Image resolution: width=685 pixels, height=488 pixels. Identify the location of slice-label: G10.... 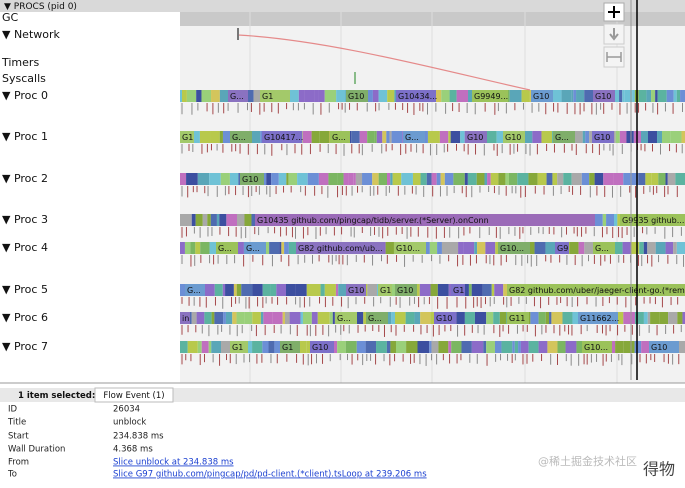
(512, 248).